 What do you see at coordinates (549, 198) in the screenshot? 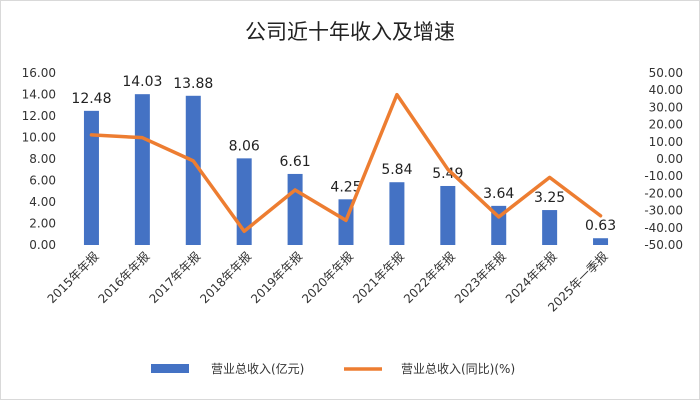
I see `bar-data-label: 3.25` at bounding box center [549, 198].